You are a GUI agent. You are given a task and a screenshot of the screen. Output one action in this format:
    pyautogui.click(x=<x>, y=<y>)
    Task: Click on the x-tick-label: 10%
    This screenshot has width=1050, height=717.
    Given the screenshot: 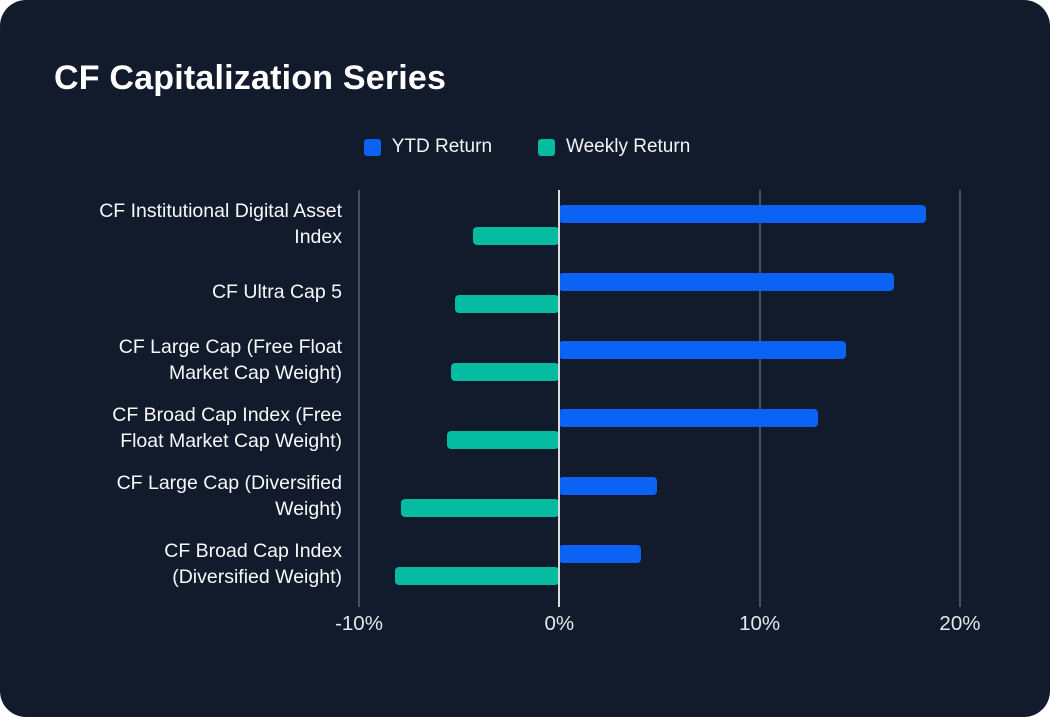 What is the action you would take?
    pyautogui.click(x=760, y=623)
    